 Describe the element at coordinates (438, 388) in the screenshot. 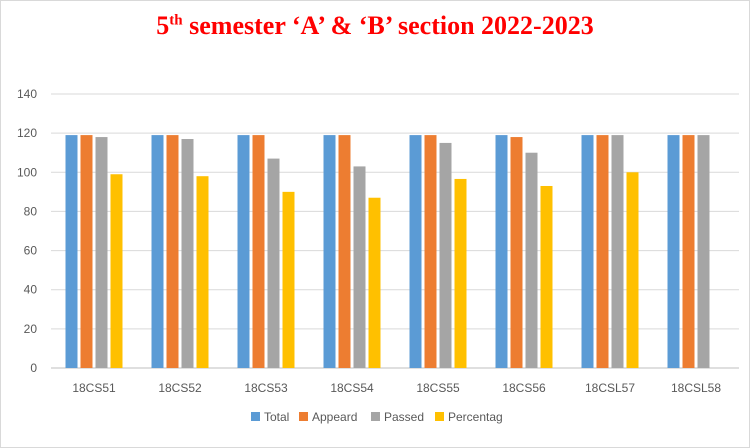

I see `x-tick-label: 18CS55` at that location.